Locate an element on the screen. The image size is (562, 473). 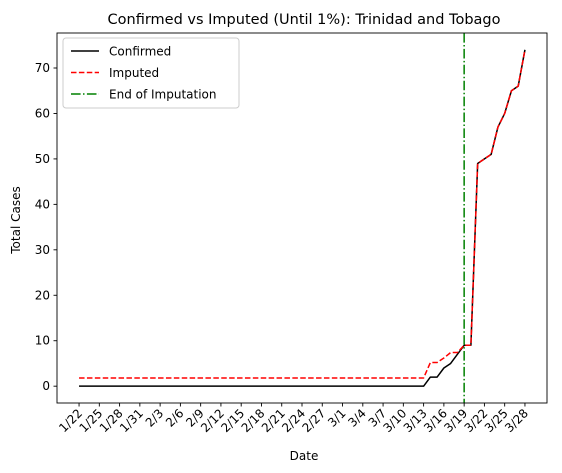
legend: Confirmed Imputed End of Imputation is located at coordinates (151, 73).